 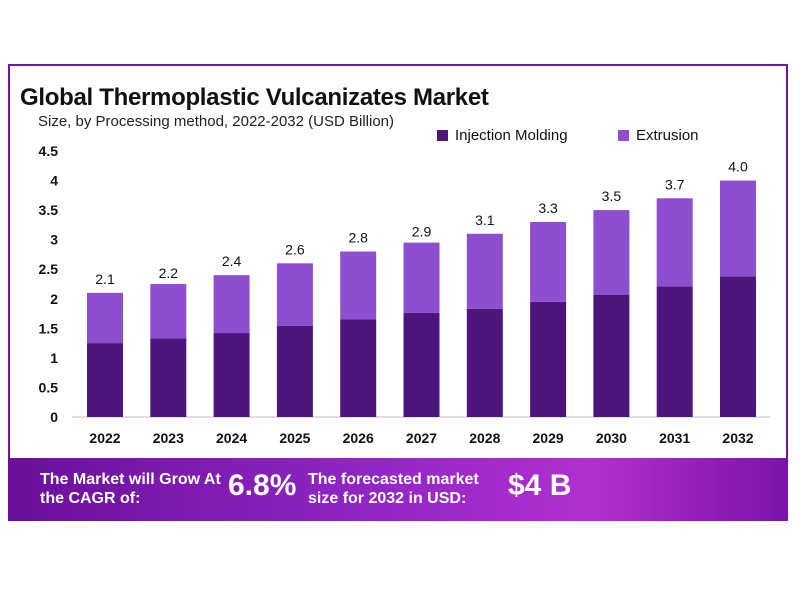 I want to click on x-tick-label: 2027, so click(x=421, y=438).